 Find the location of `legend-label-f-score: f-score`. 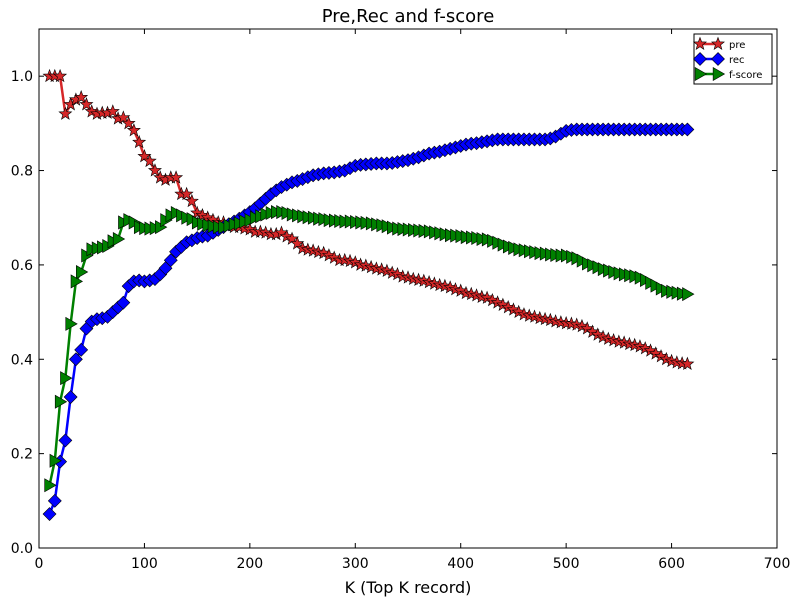

legend-label-f-score: f-score is located at coordinates (745, 75).